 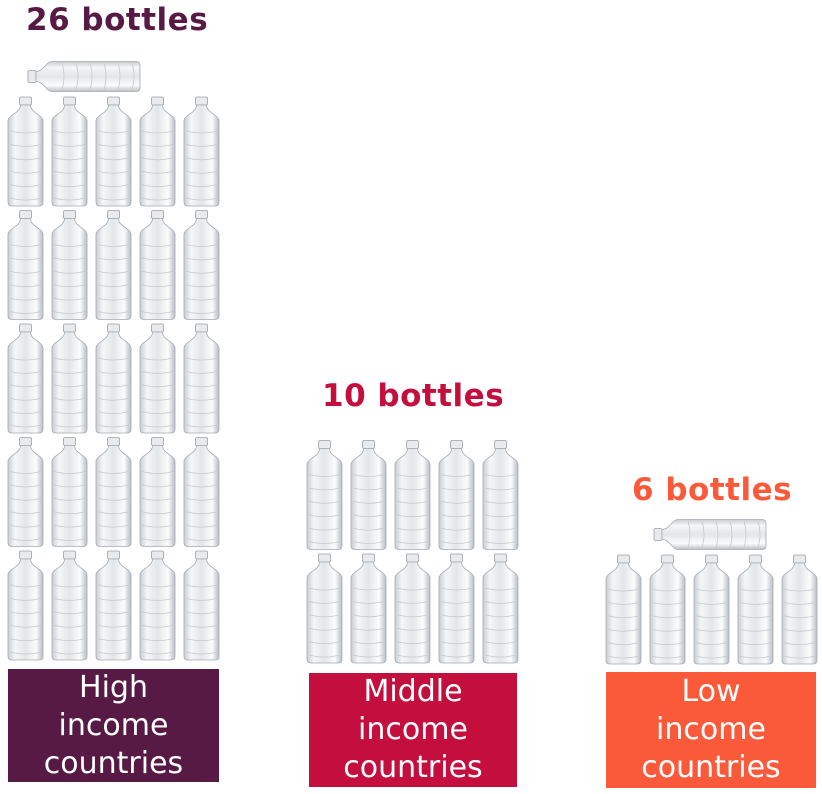 What do you see at coordinates (413, 396) in the screenshot?
I see `value-label-middle: 10 bottles` at bounding box center [413, 396].